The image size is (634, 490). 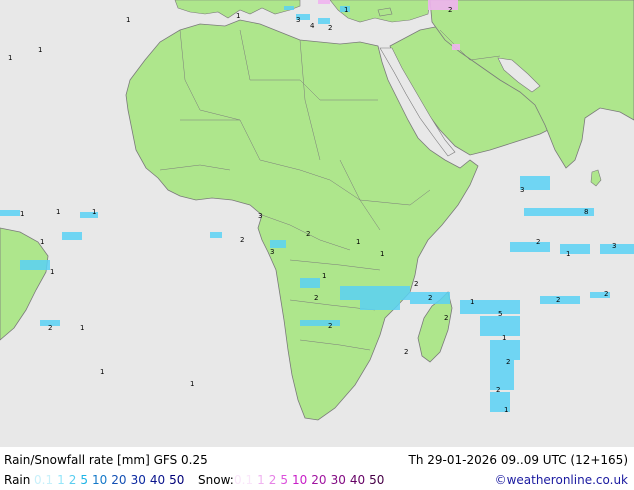 I want to click on rain-scale-value-8: 50, so click(x=177, y=480).